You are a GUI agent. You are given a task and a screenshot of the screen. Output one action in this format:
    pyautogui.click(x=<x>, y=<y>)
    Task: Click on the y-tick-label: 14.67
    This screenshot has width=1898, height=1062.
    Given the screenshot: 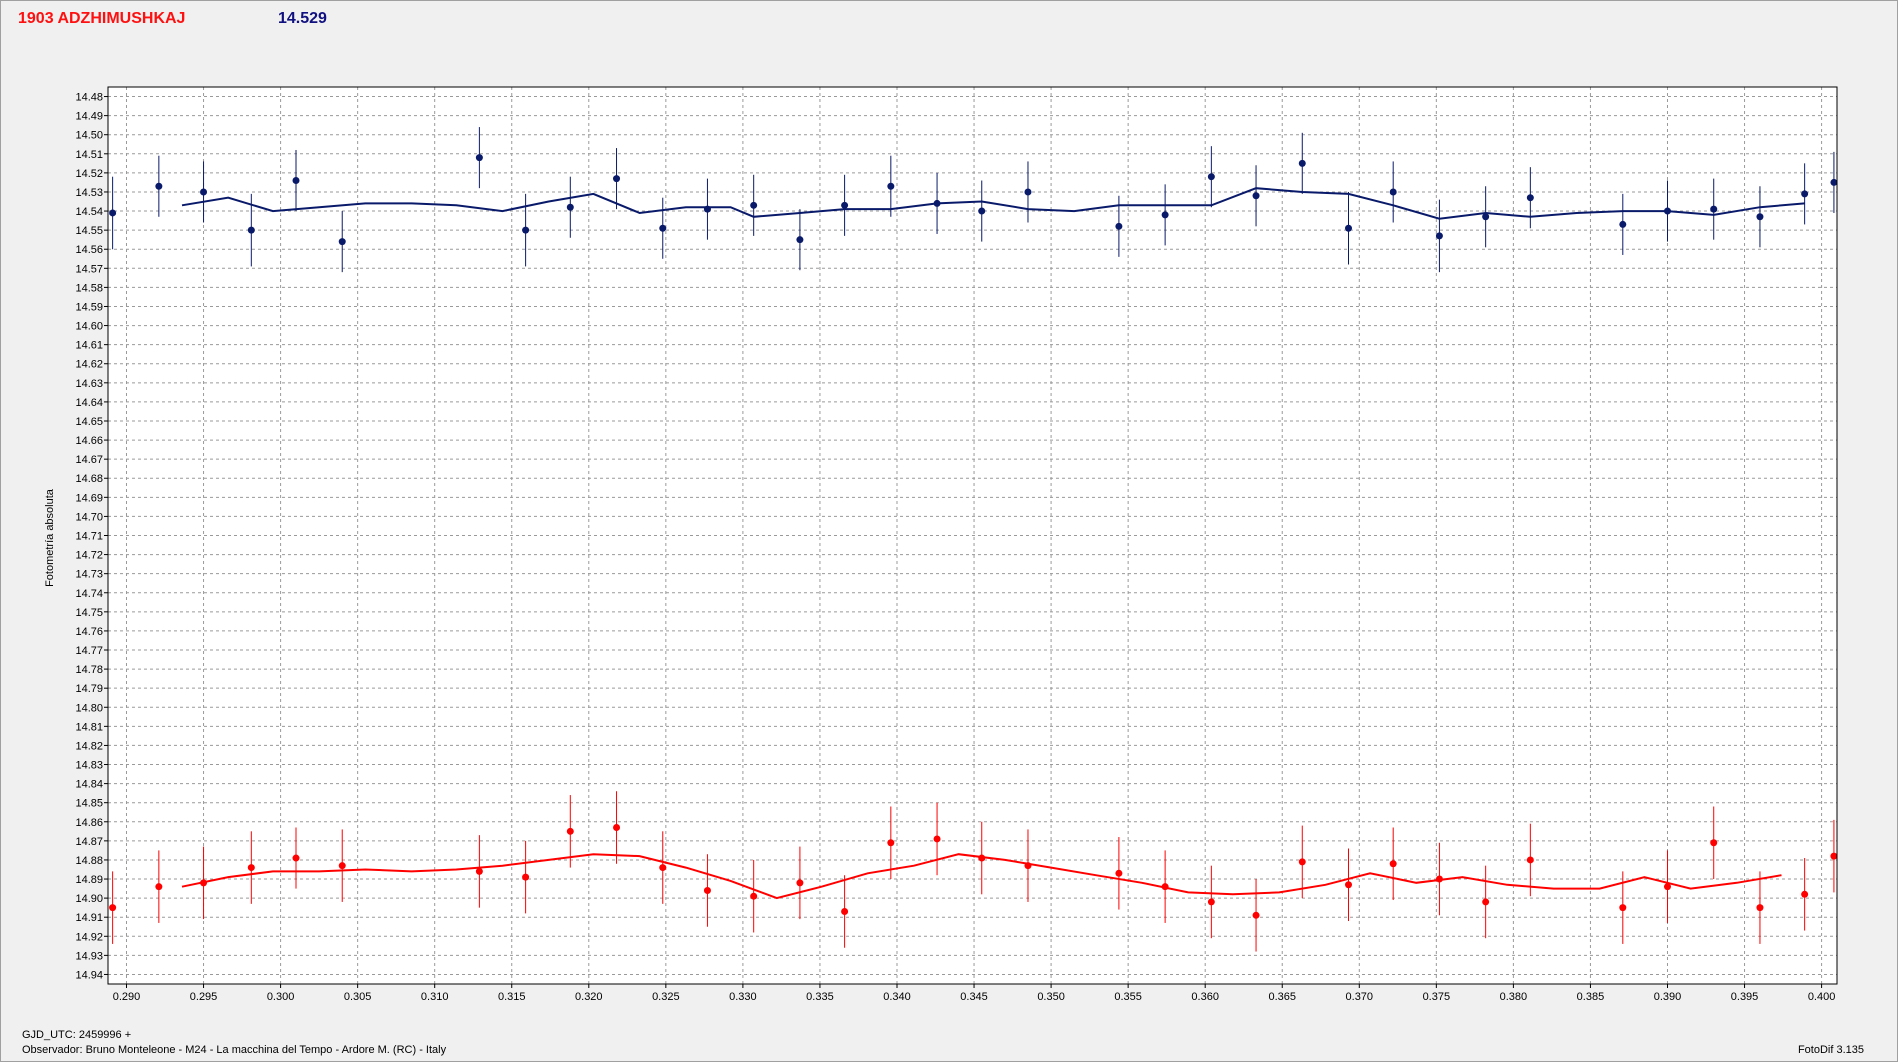 What is the action you would take?
    pyautogui.click(x=89, y=460)
    